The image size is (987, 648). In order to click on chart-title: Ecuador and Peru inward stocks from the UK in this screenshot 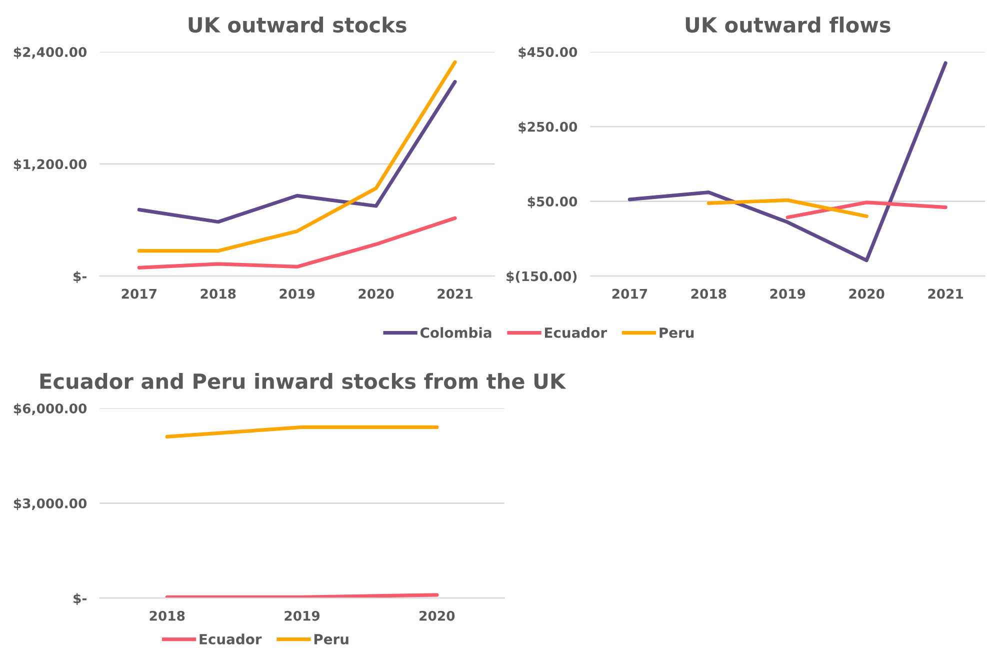, I will do `click(303, 381)`.